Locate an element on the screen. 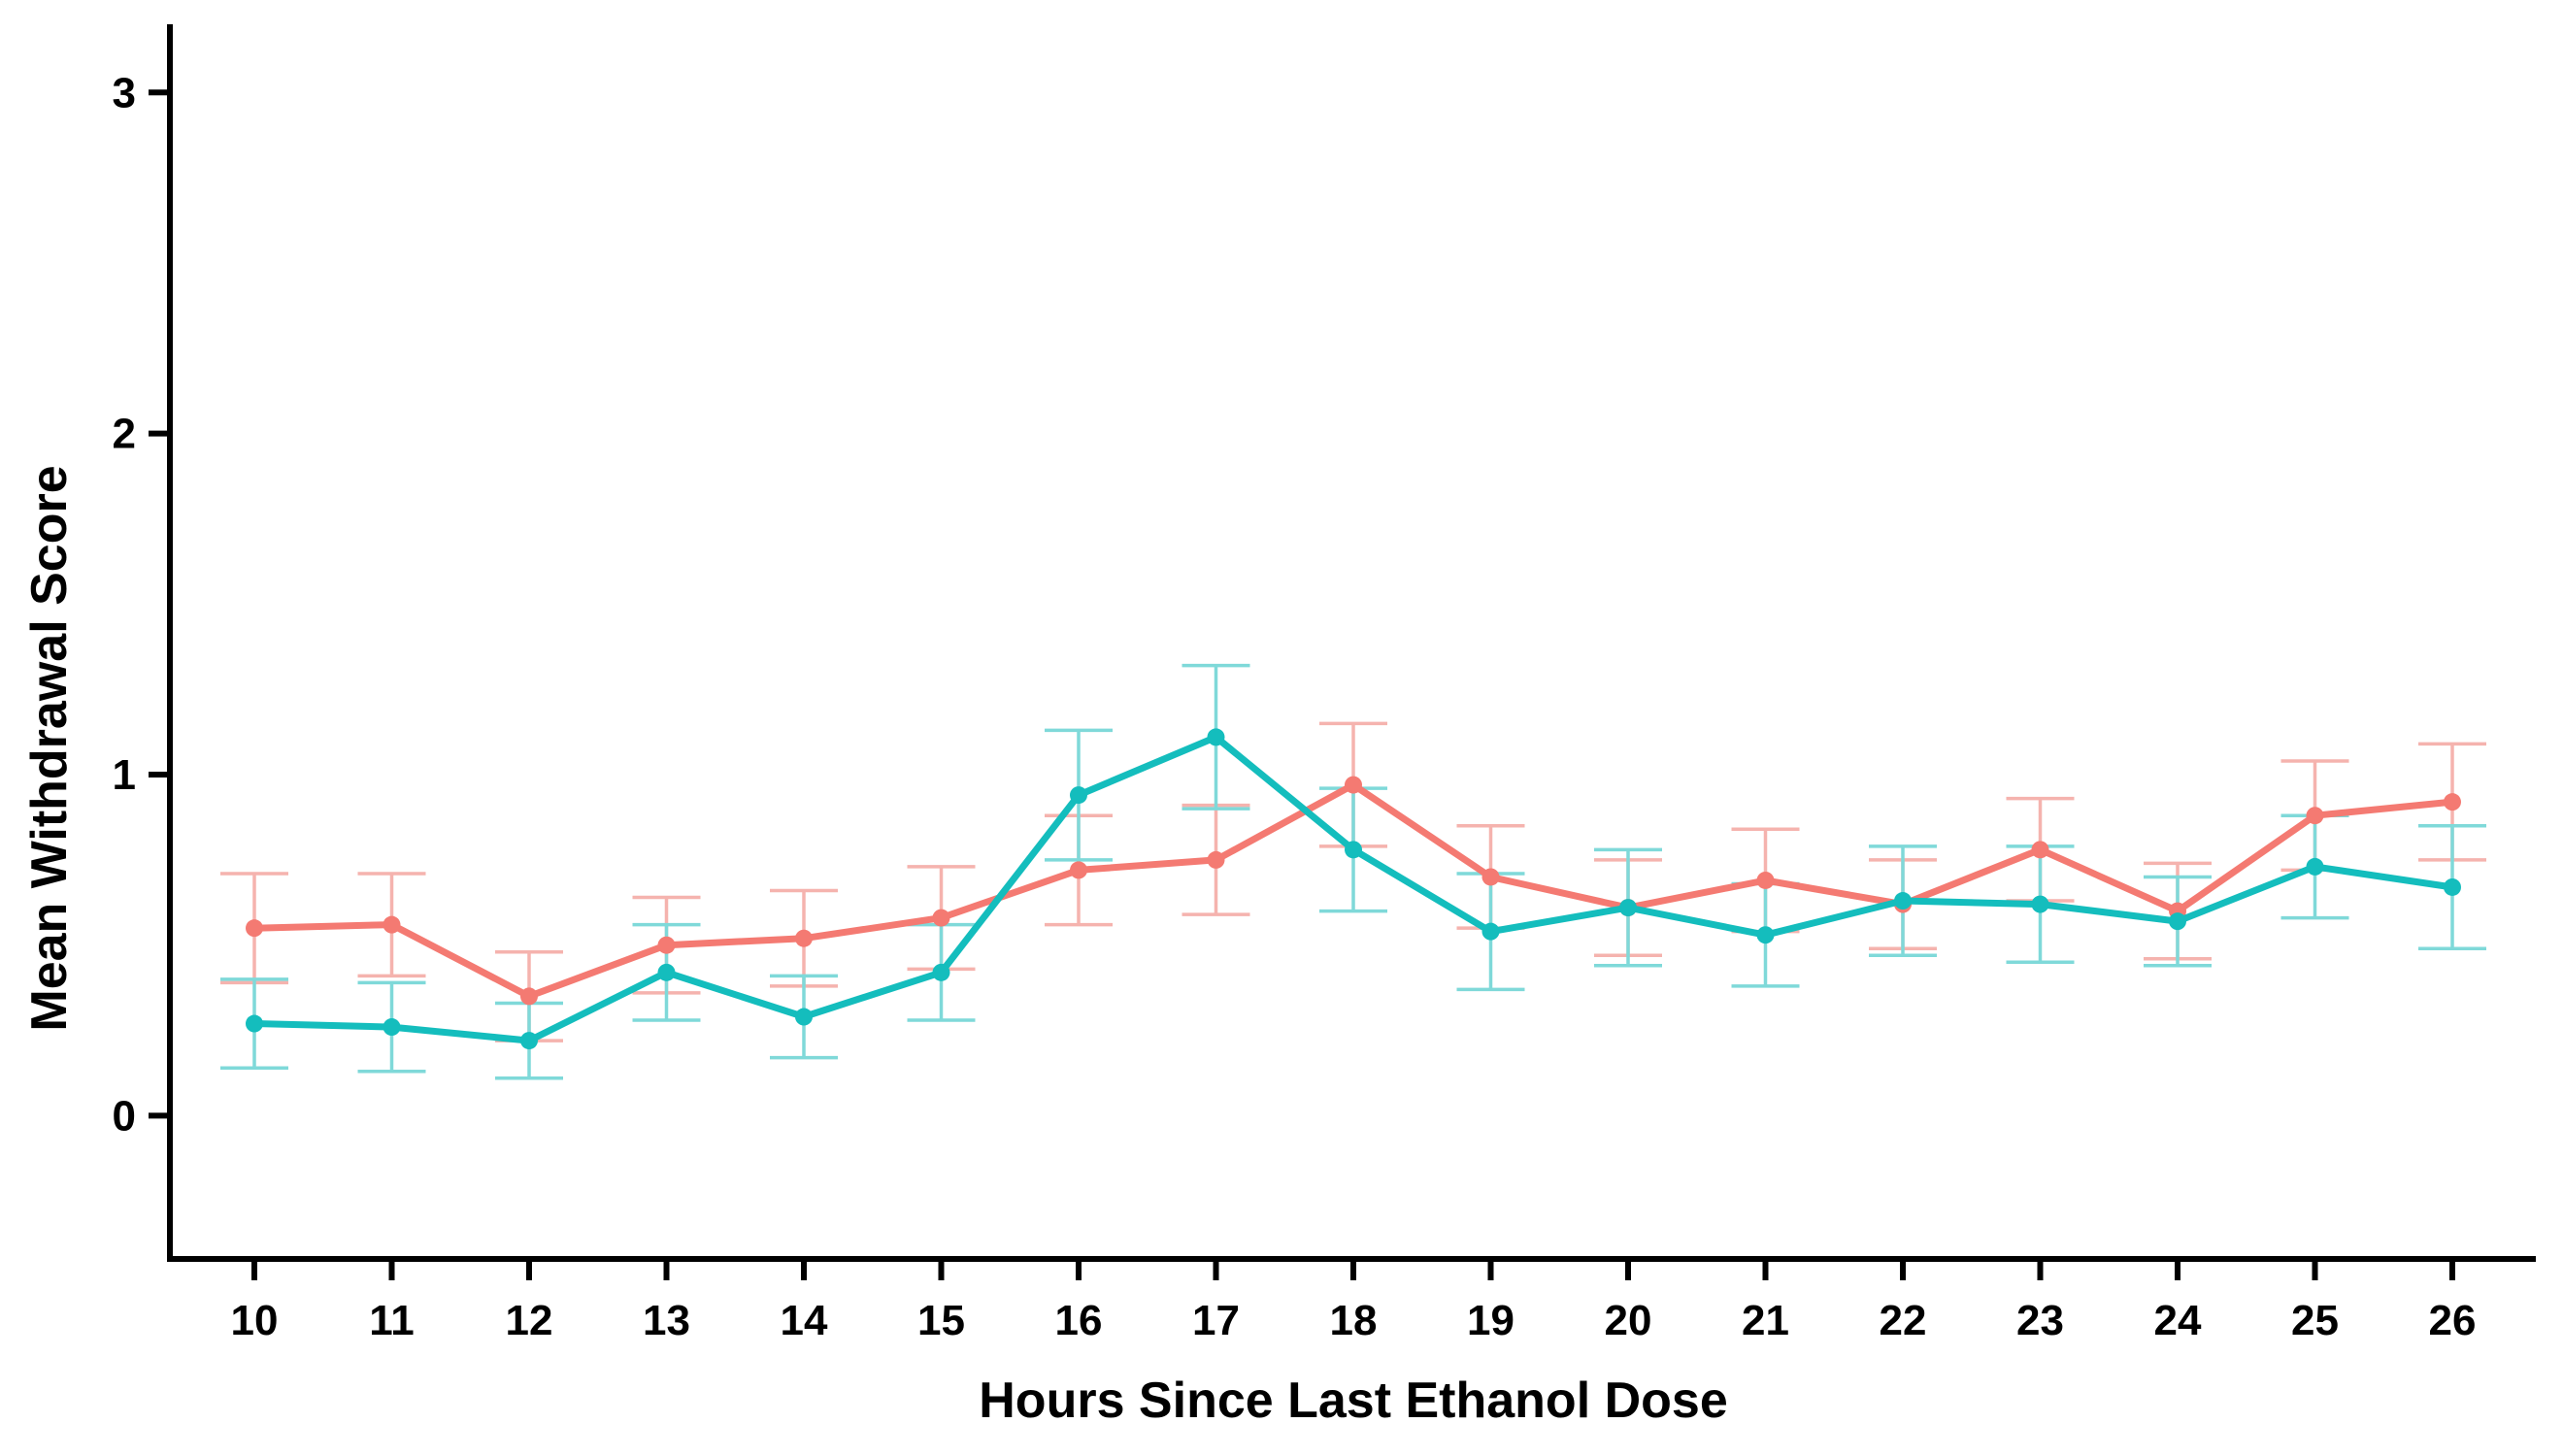 This screenshot has width=2563, height=1456. x-axis-title: Hours Since Last Ethanol Dose is located at coordinates (1353, 1401).